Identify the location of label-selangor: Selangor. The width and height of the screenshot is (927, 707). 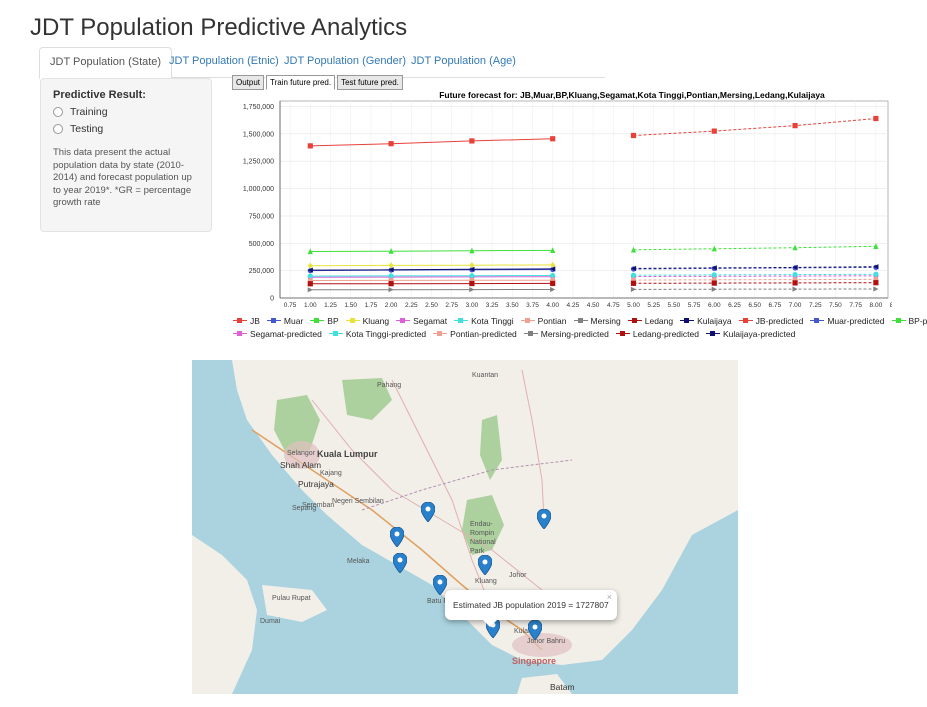
(301, 453).